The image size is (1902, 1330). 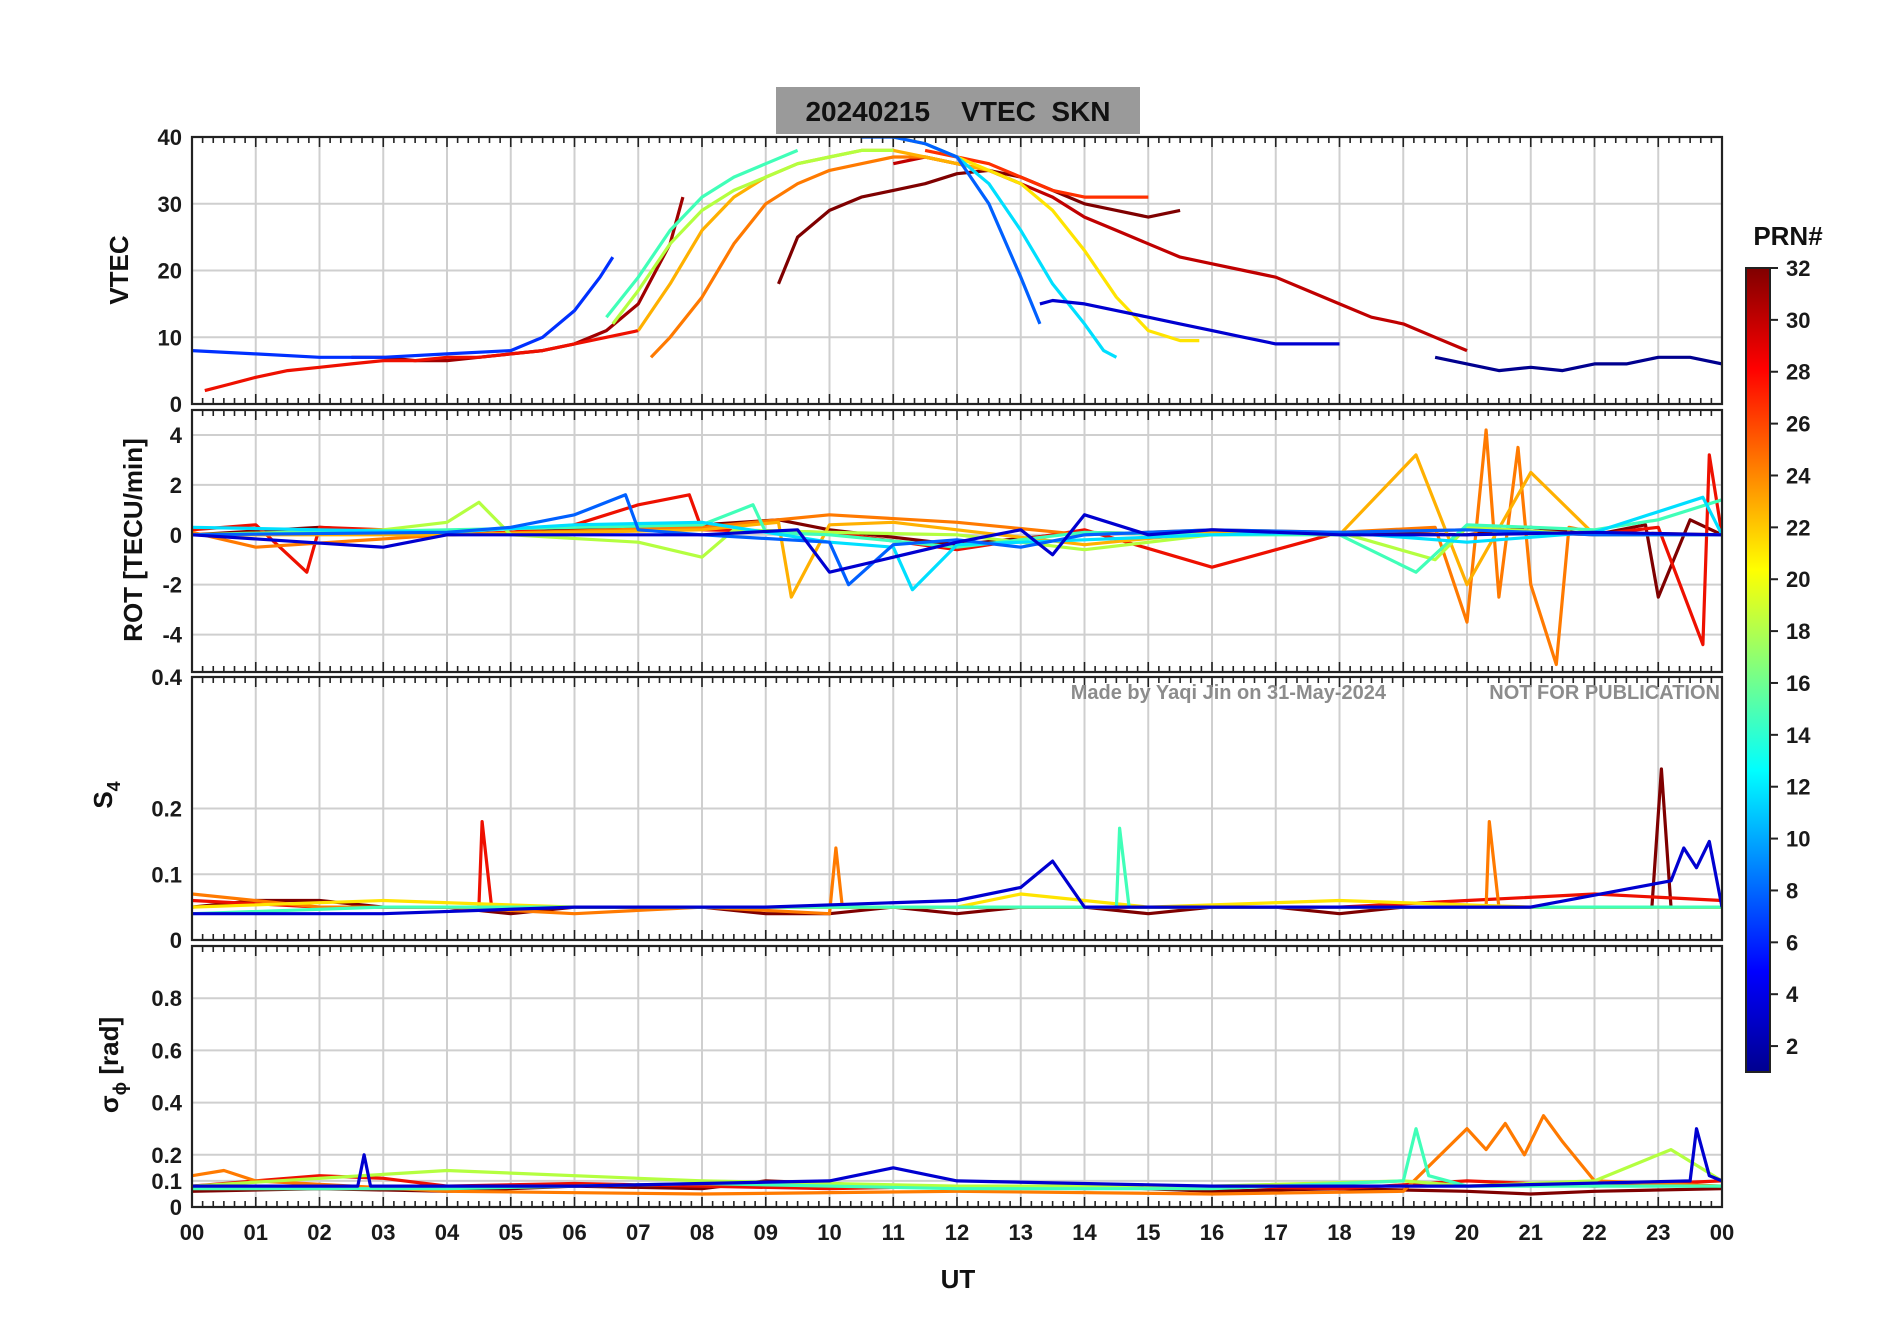 What do you see at coordinates (172, 585) in the screenshot?
I see `y-tick-label: -2` at bounding box center [172, 585].